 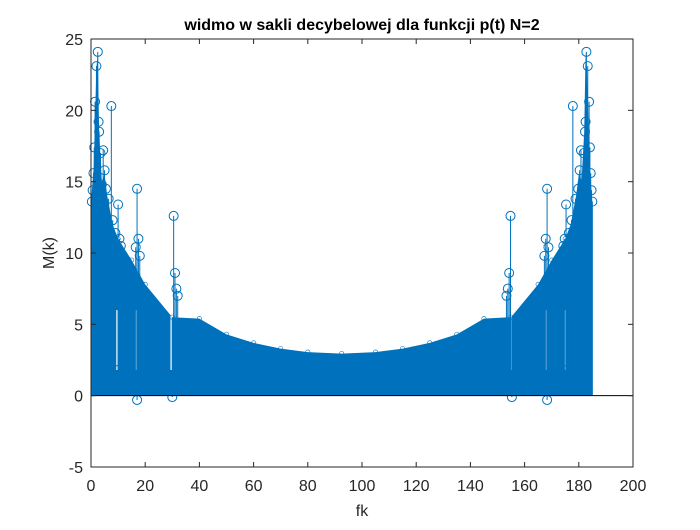 I want to click on x-tick-label: 160, so click(x=524, y=486).